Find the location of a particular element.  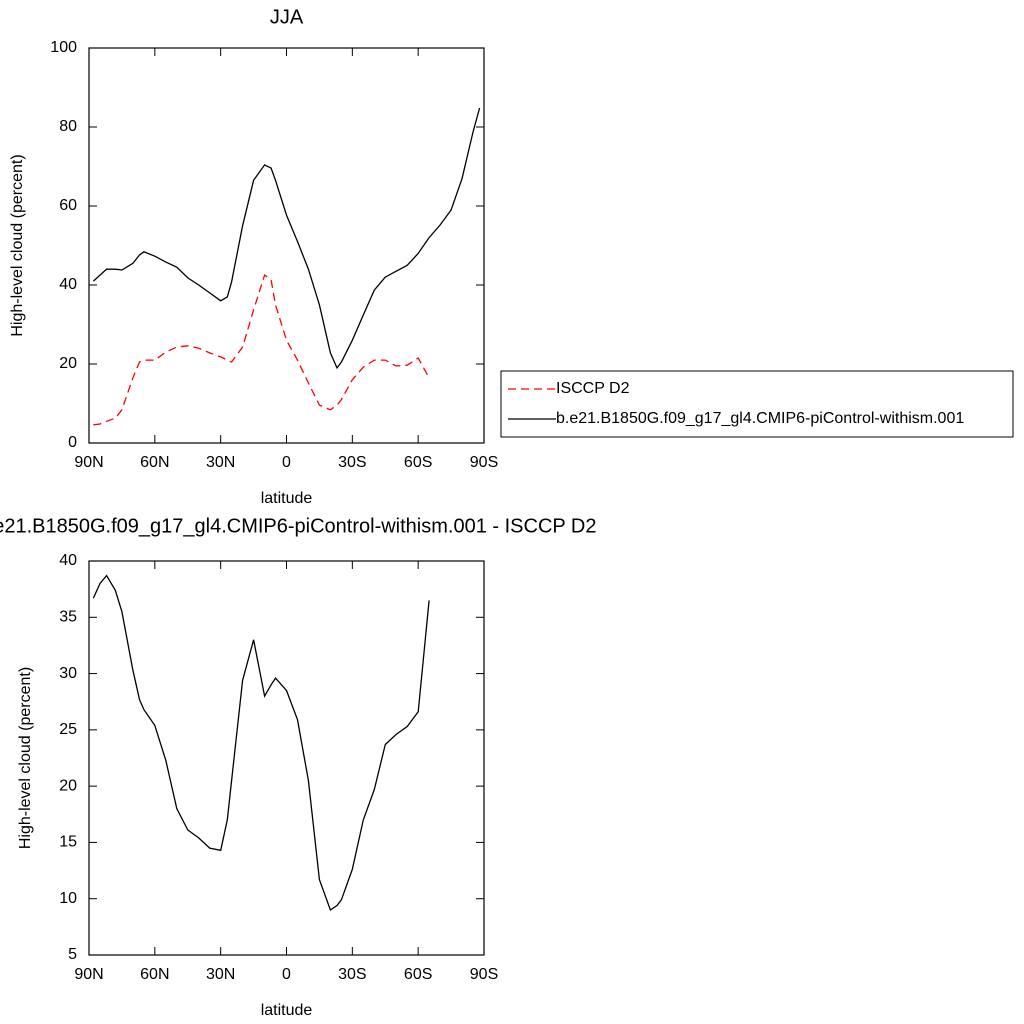

y-tick-label: 10 is located at coordinates (68, 898).